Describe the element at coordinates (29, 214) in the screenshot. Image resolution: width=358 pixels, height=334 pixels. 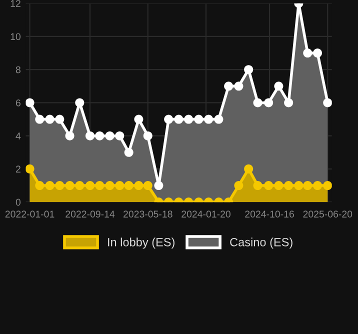
I see `x-tick-label: 2022-01-01` at that location.